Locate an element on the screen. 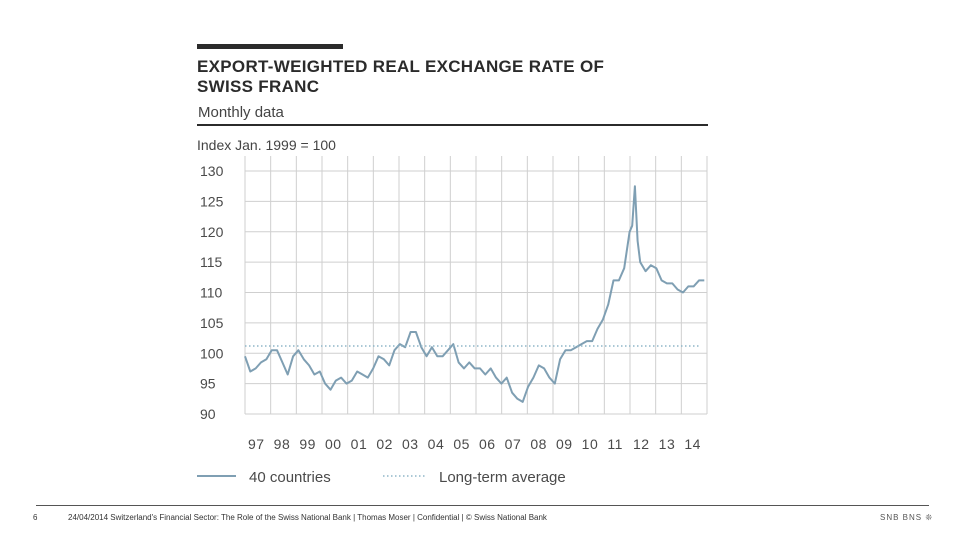 The width and height of the screenshot is (961, 540). x-tick-label: 13 is located at coordinates (667, 444).